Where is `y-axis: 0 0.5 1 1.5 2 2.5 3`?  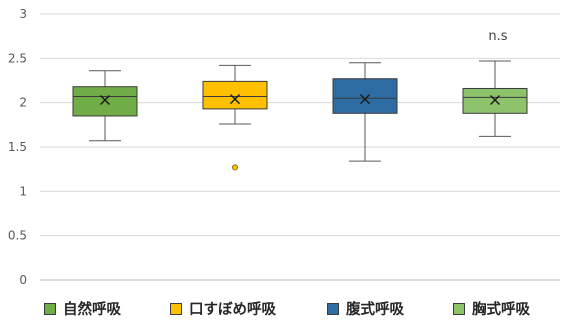
y-axis: 0 0.5 1 1.5 2 2.5 3 is located at coordinates (17, 147).